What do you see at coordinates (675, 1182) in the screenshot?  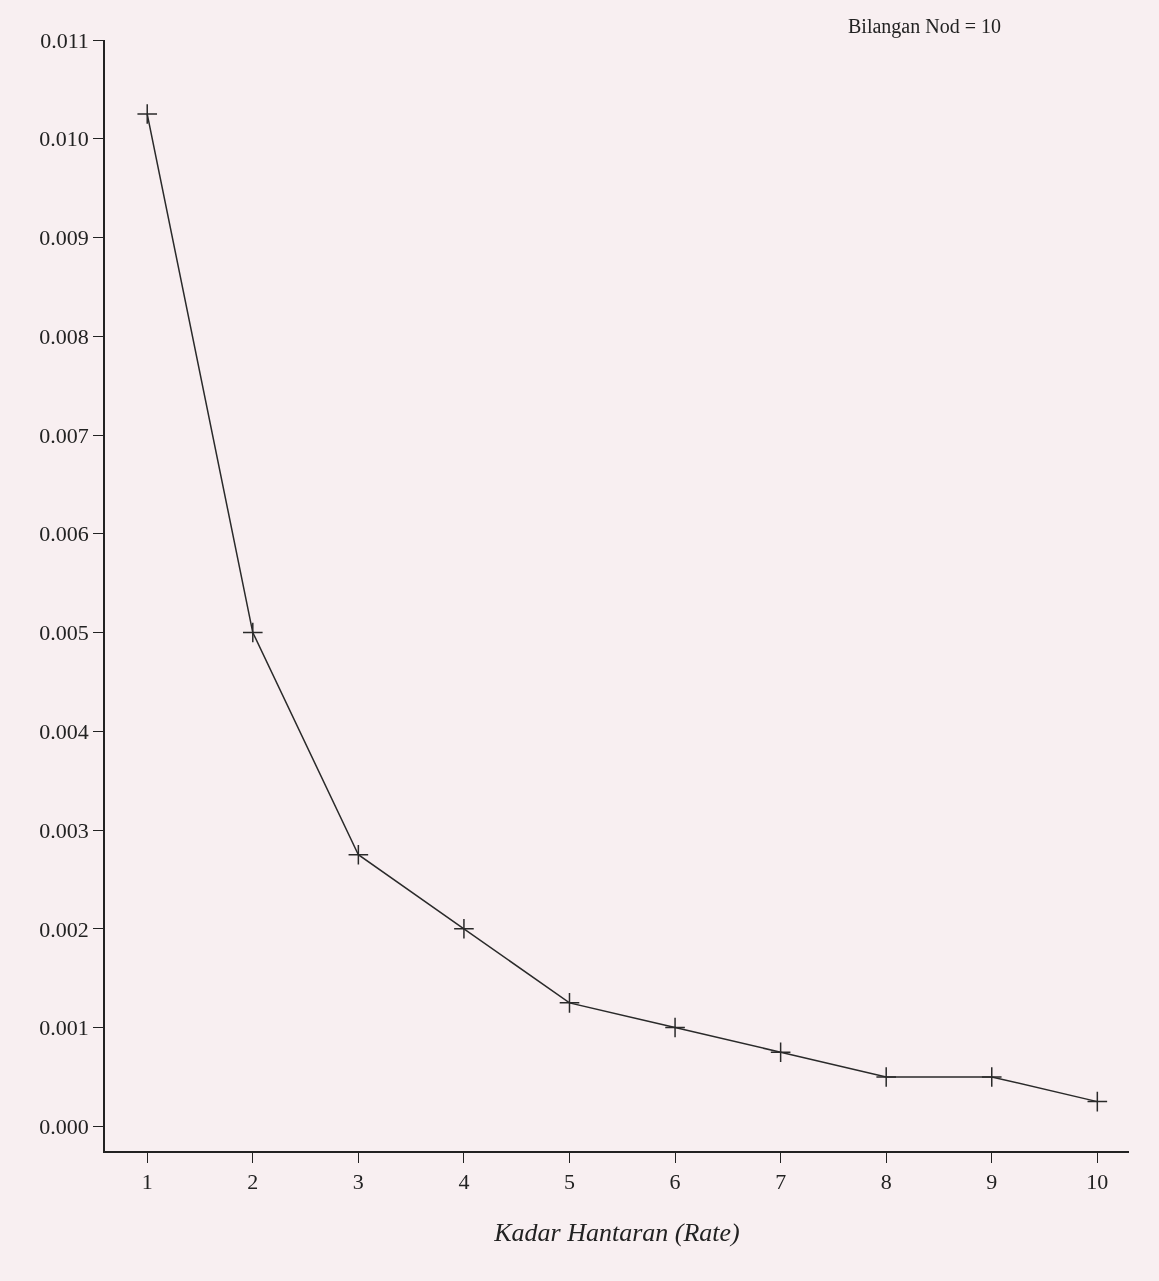 I see `x-tick-label: 6` at bounding box center [675, 1182].